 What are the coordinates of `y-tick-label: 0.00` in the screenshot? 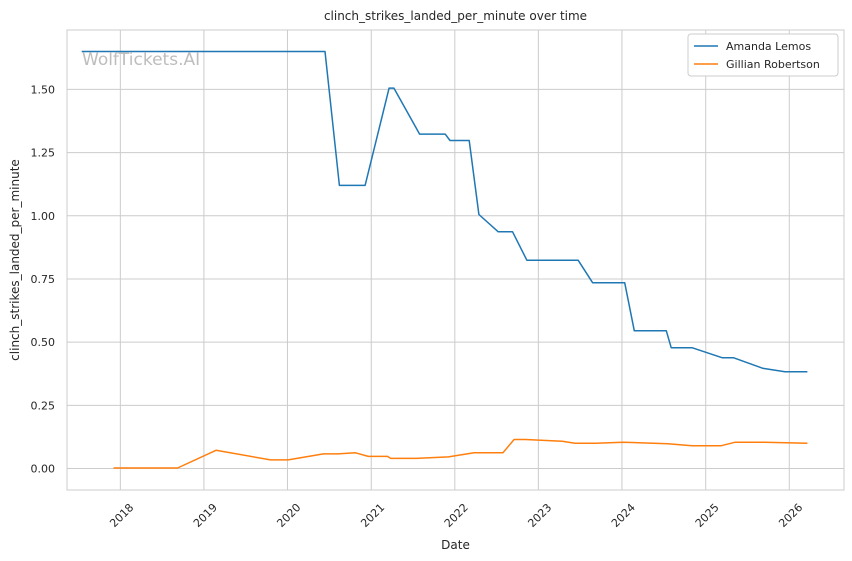 It's located at (43, 469).